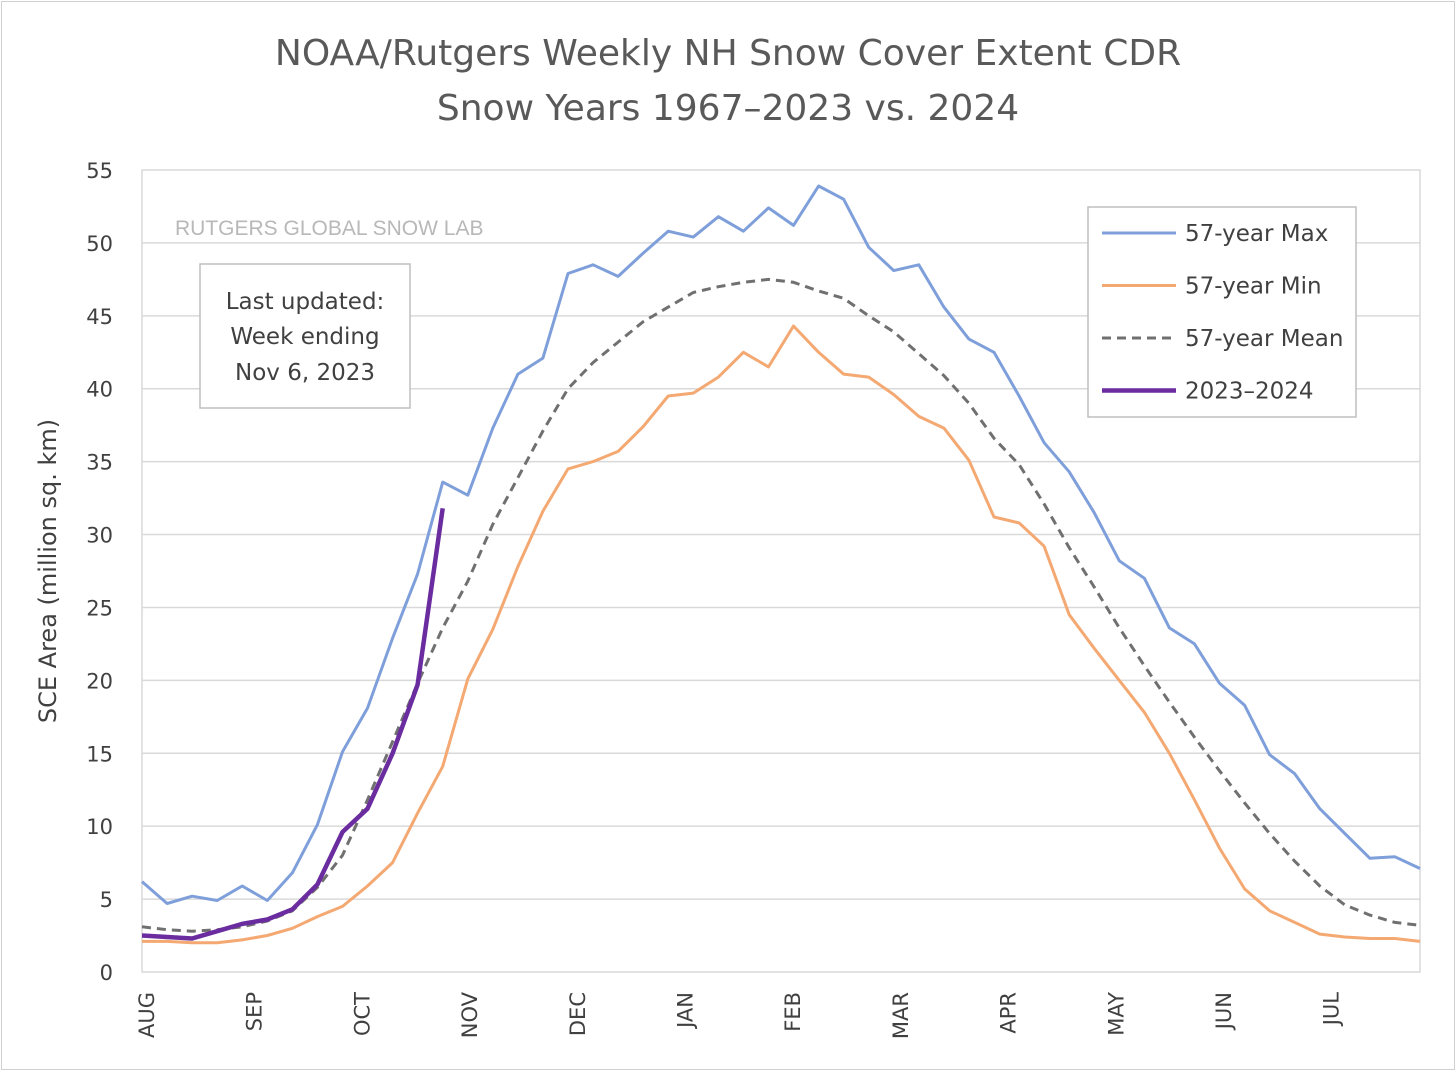 This screenshot has width=1456, height=1071. I want to click on x-axis-ticks: AUG SEP OCT NOV DEC JAN FEB MAR APR MAY JUN JUL, so click(739, 1015).